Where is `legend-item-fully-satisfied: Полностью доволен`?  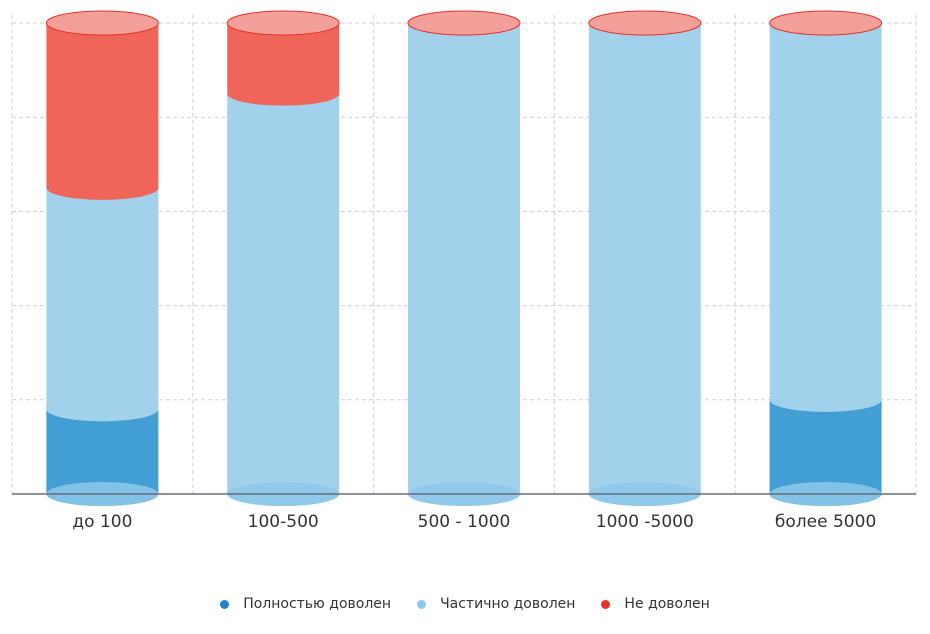
legend-item-fully-satisfied: Полностью доволен is located at coordinates (305, 604).